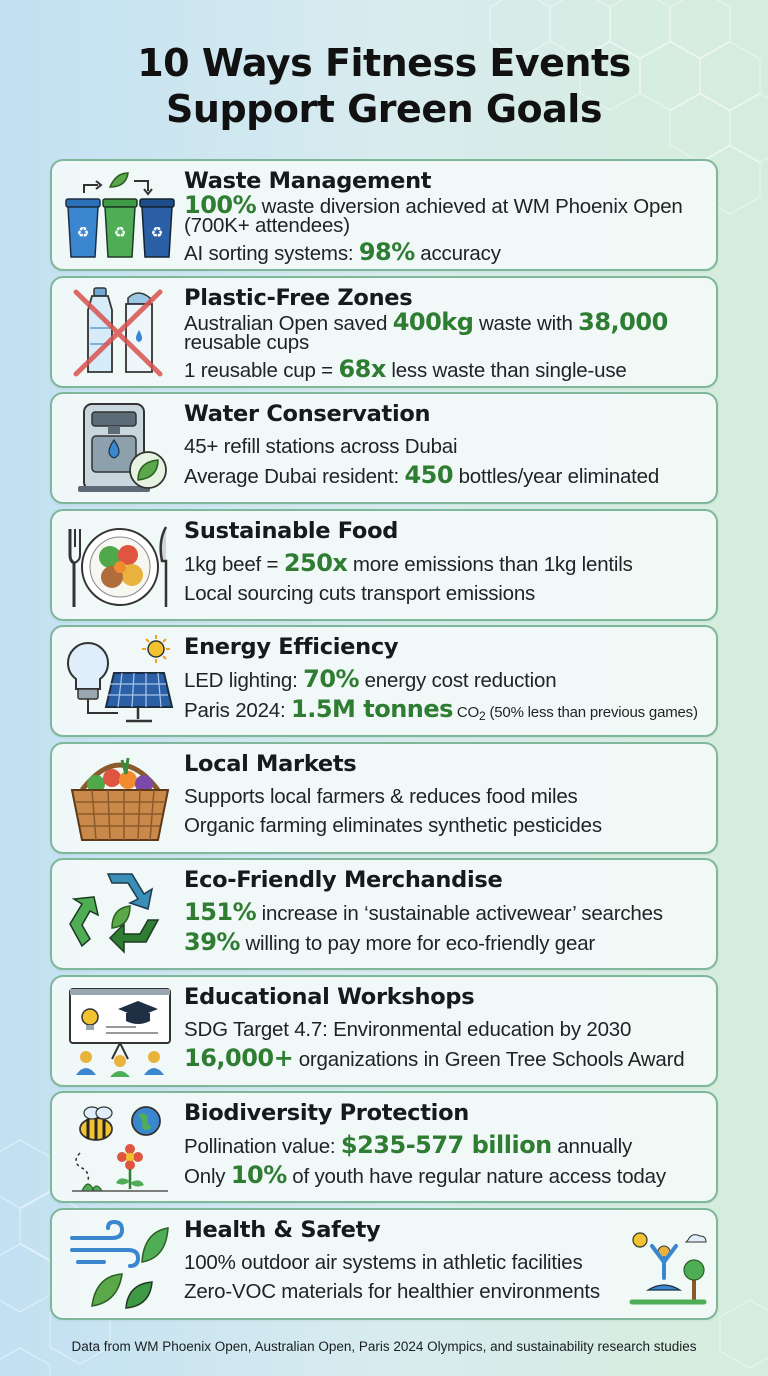  I want to click on highlight-value: 151%, so click(220, 912).